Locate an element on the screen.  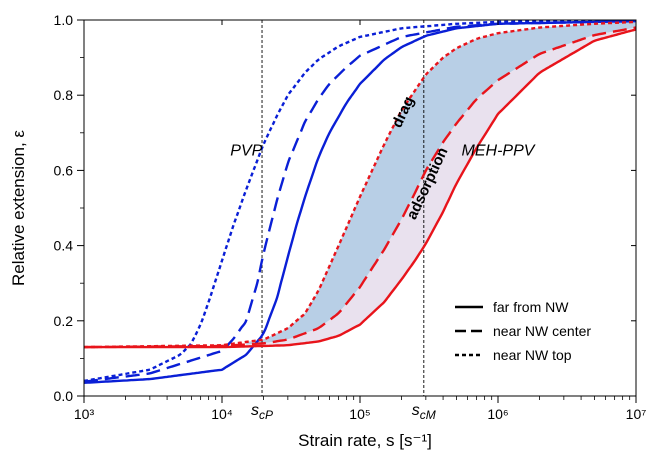
x-tick-label: 10³ is located at coordinates (84, 414).